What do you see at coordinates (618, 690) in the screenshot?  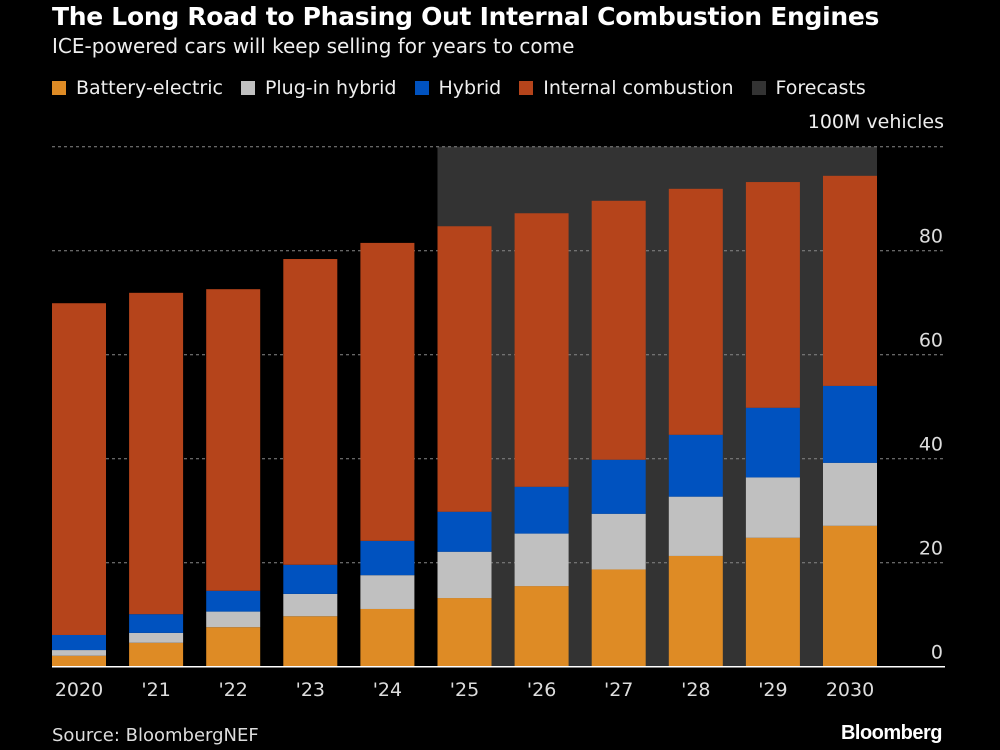 I see `x-tick-label: '27` at bounding box center [618, 690].